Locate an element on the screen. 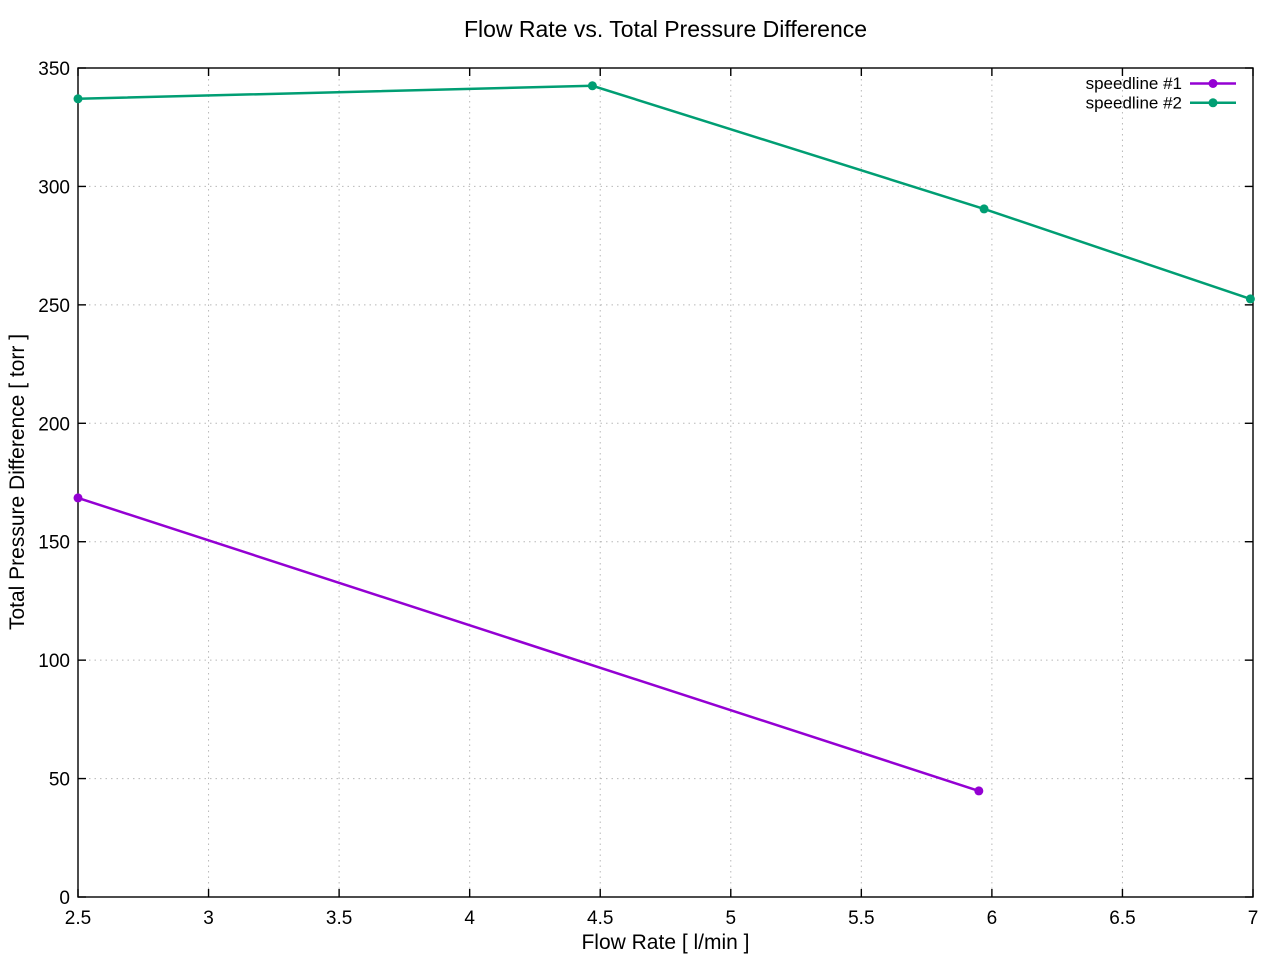 Image resolution: width=1280 pixels, height=960 pixels. x-tick-label: 7 is located at coordinates (1253, 918).